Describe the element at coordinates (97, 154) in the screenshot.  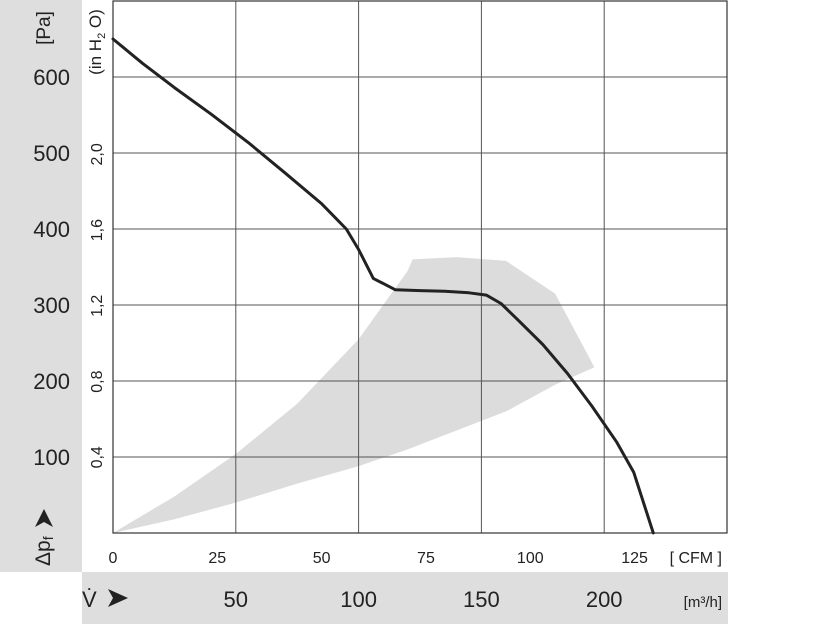
I see `y-tick-label-inh2o: 2,0` at that location.